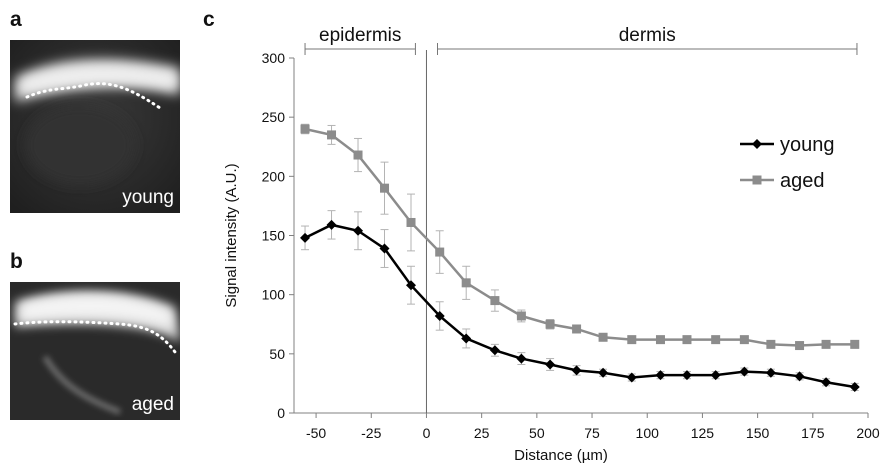  What do you see at coordinates (277, 354) in the screenshot?
I see `y-tick-label: 50` at bounding box center [277, 354].